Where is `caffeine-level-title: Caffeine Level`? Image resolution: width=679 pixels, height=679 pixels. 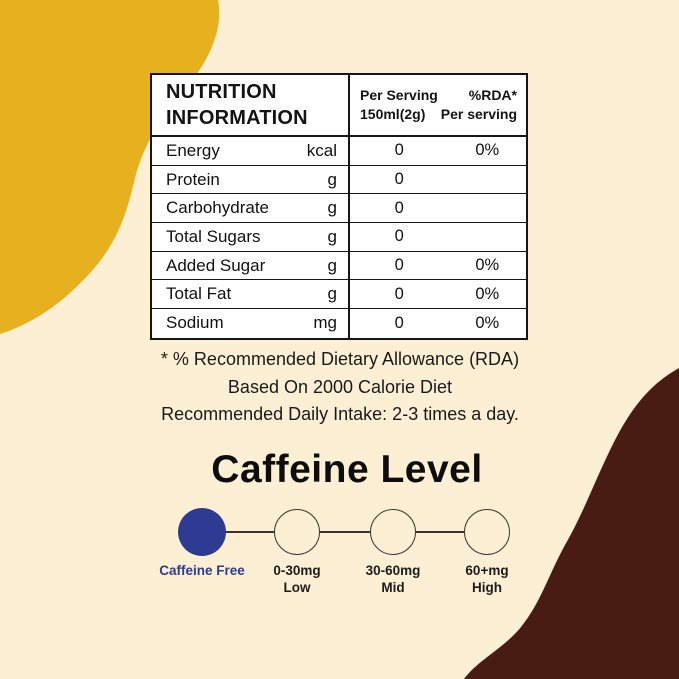 caffeine-level-title: Caffeine Level is located at coordinates (347, 469).